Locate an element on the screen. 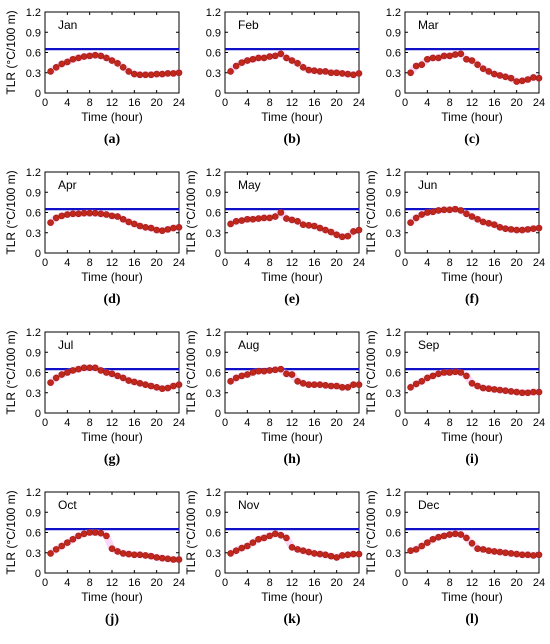  x-tick-label: 20 is located at coordinates (517, 103).